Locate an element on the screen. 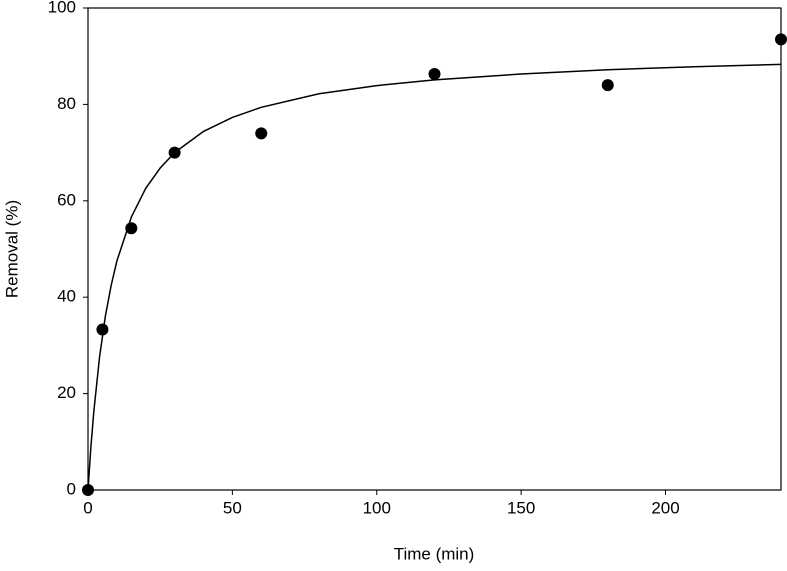 This screenshot has width=787, height=571. x-tick-label: 150 is located at coordinates (521, 507).